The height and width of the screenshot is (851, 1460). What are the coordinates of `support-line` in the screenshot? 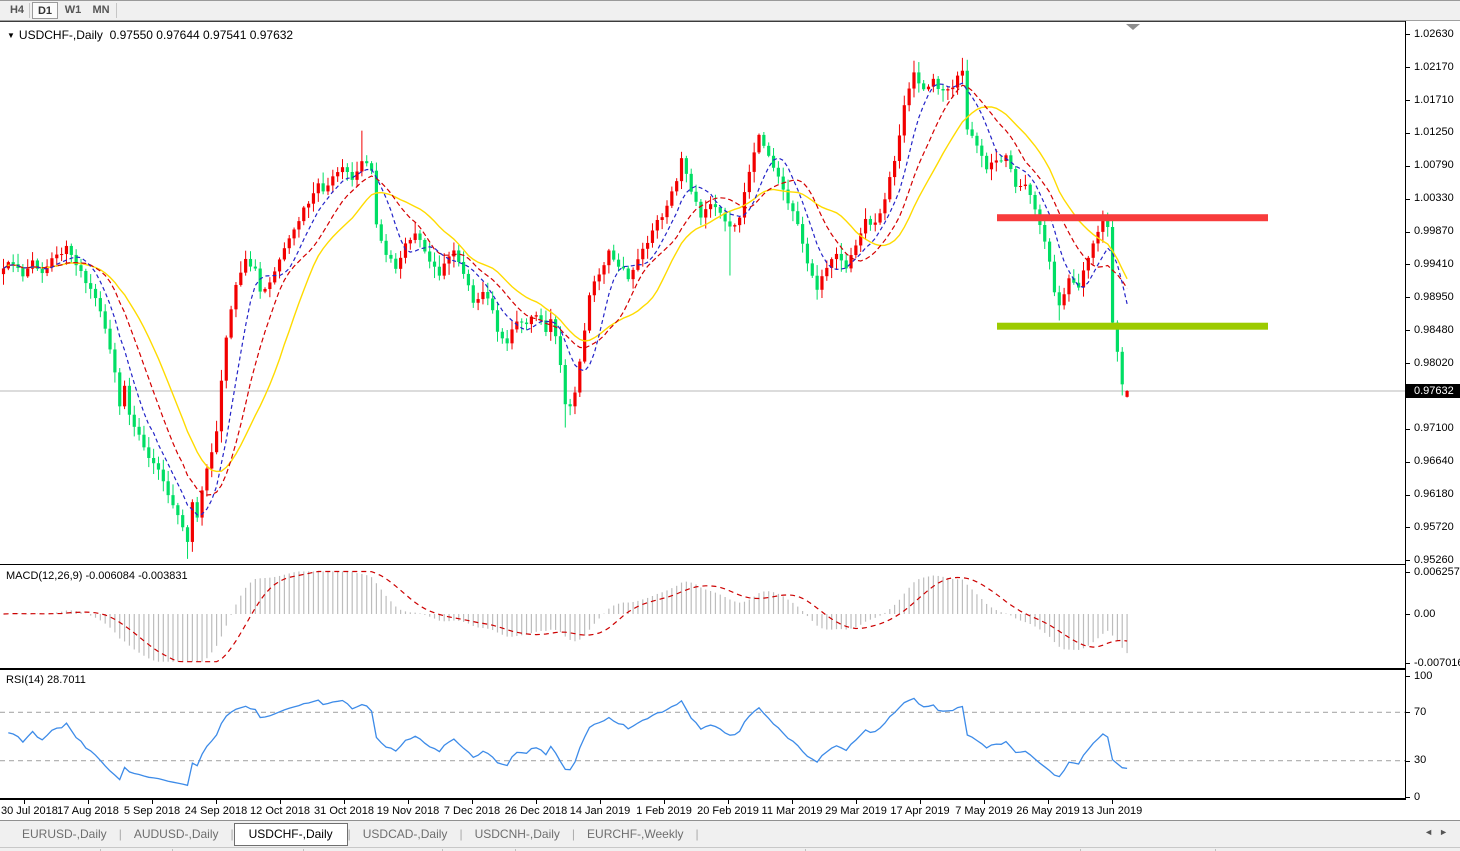 It's located at (1132, 326).